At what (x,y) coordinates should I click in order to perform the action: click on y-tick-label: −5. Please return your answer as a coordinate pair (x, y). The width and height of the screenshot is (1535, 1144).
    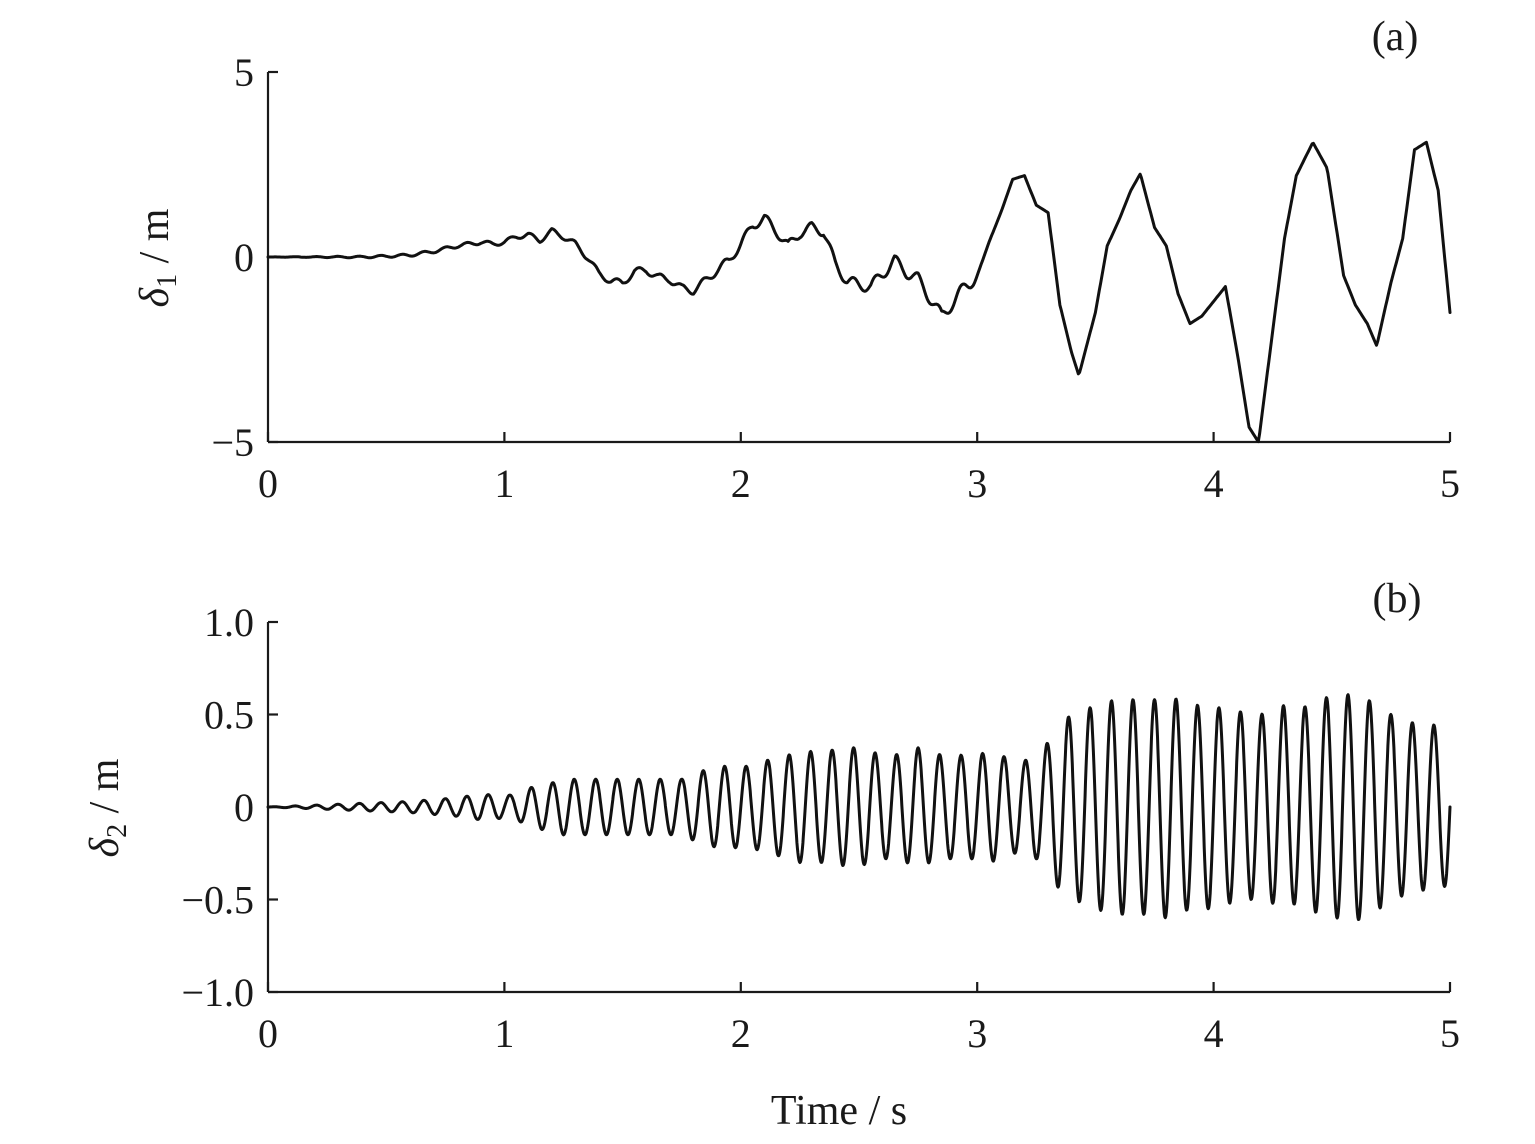
    Looking at the image, I should click on (232, 442).